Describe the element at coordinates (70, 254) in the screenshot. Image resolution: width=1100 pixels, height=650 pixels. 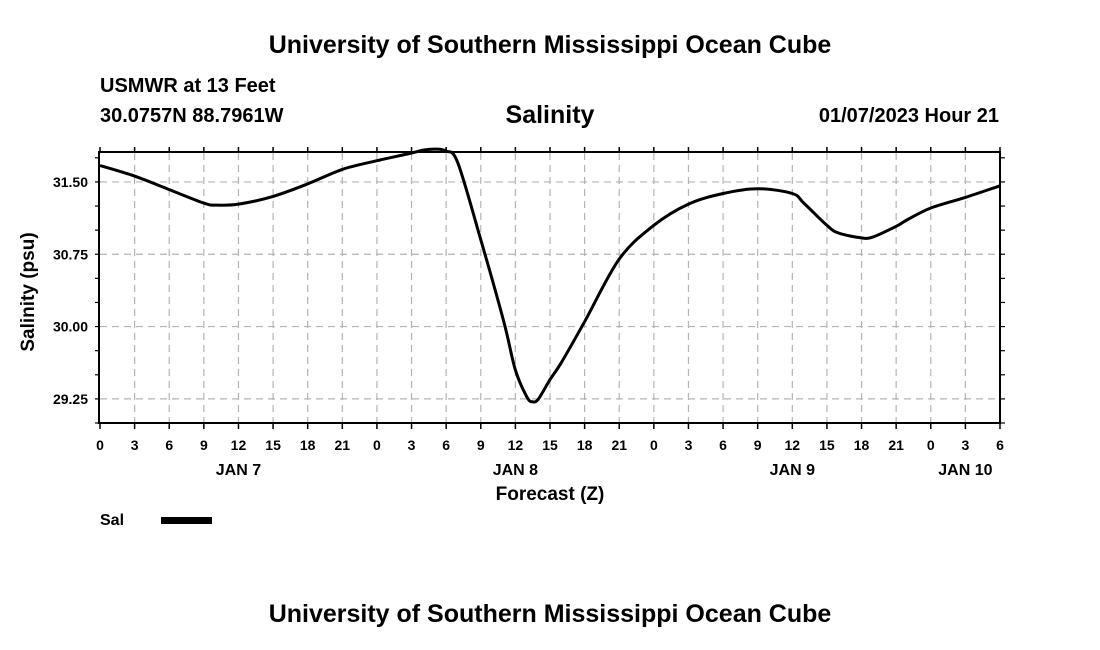
I see `y-tick-label: 30.75` at that location.